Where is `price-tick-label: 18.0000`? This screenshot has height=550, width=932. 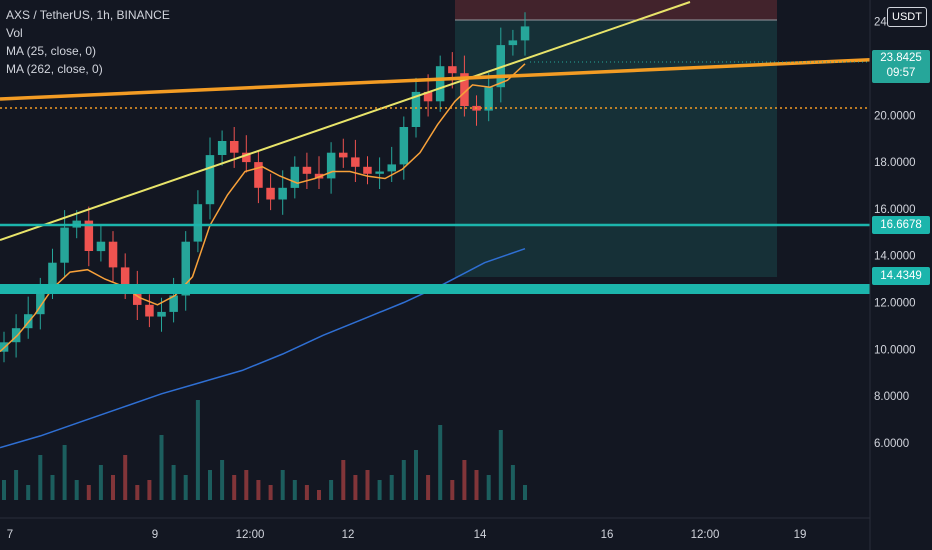 price-tick-label: 18.0000 is located at coordinates (895, 163).